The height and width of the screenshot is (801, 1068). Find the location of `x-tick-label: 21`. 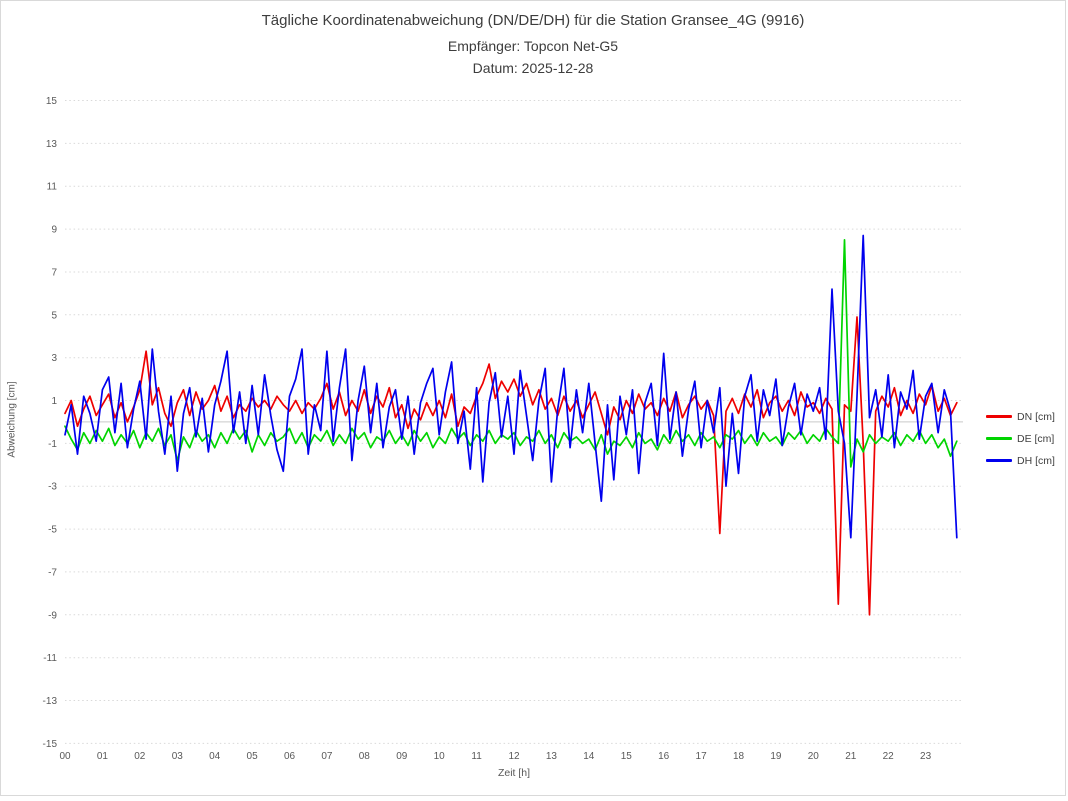

x-tick-label: 21 is located at coordinates (851, 756).